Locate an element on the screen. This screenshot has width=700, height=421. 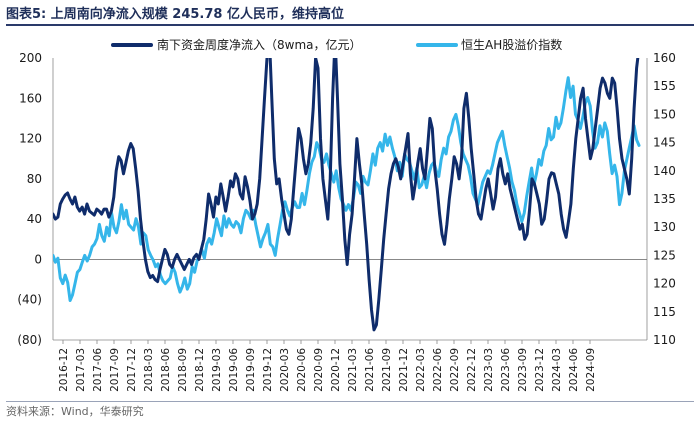
legend-label-southbound: 南下资金周度净流入（8wma，亿元） is located at coordinates (259, 44).